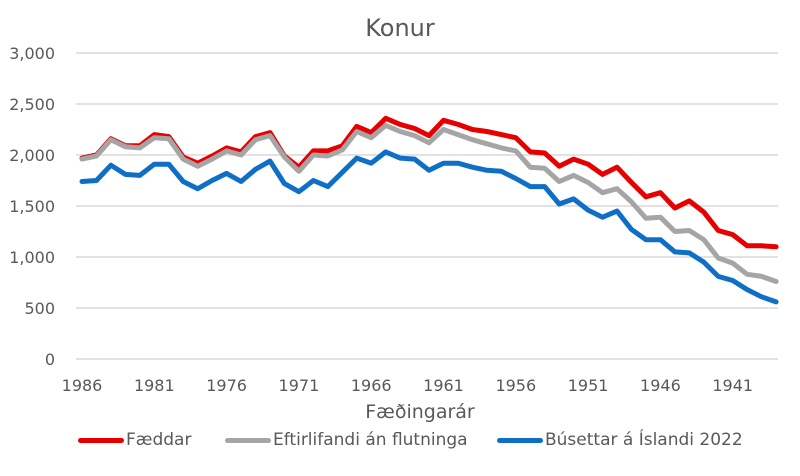 This screenshot has height=476, width=800. What do you see at coordinates (101, 440) in the screenshot?
I see `legend-swatch-red-line-icon` at bounding box center [101, 440].